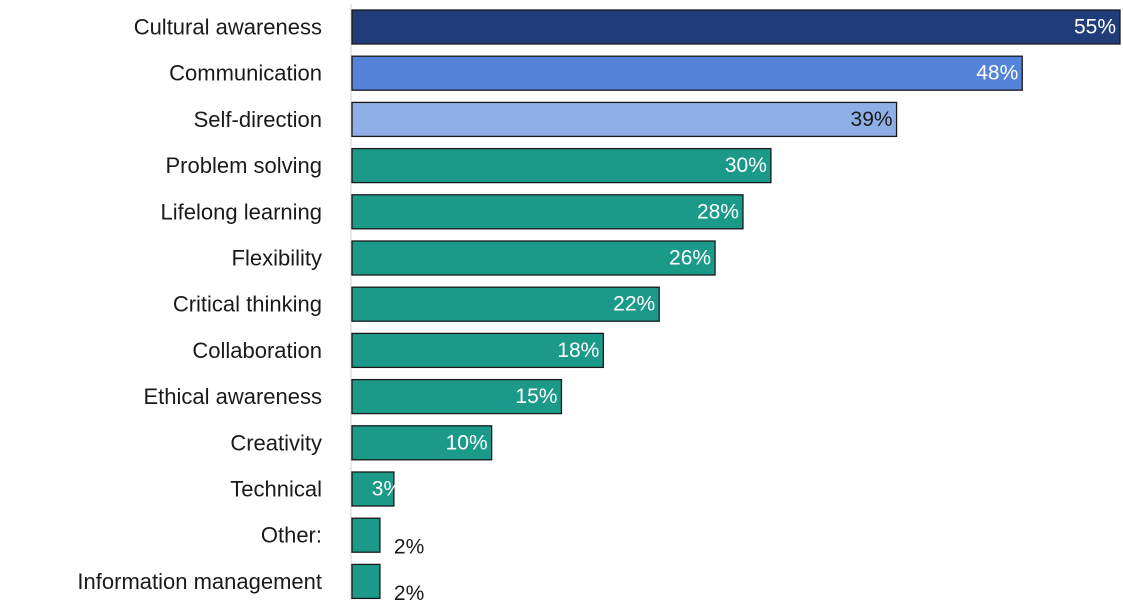 This screenshot has width=1123, height=604. Describe the element at coordinates (746, 165) in the screenshot. I see `value-label-3: 30%` at that location.